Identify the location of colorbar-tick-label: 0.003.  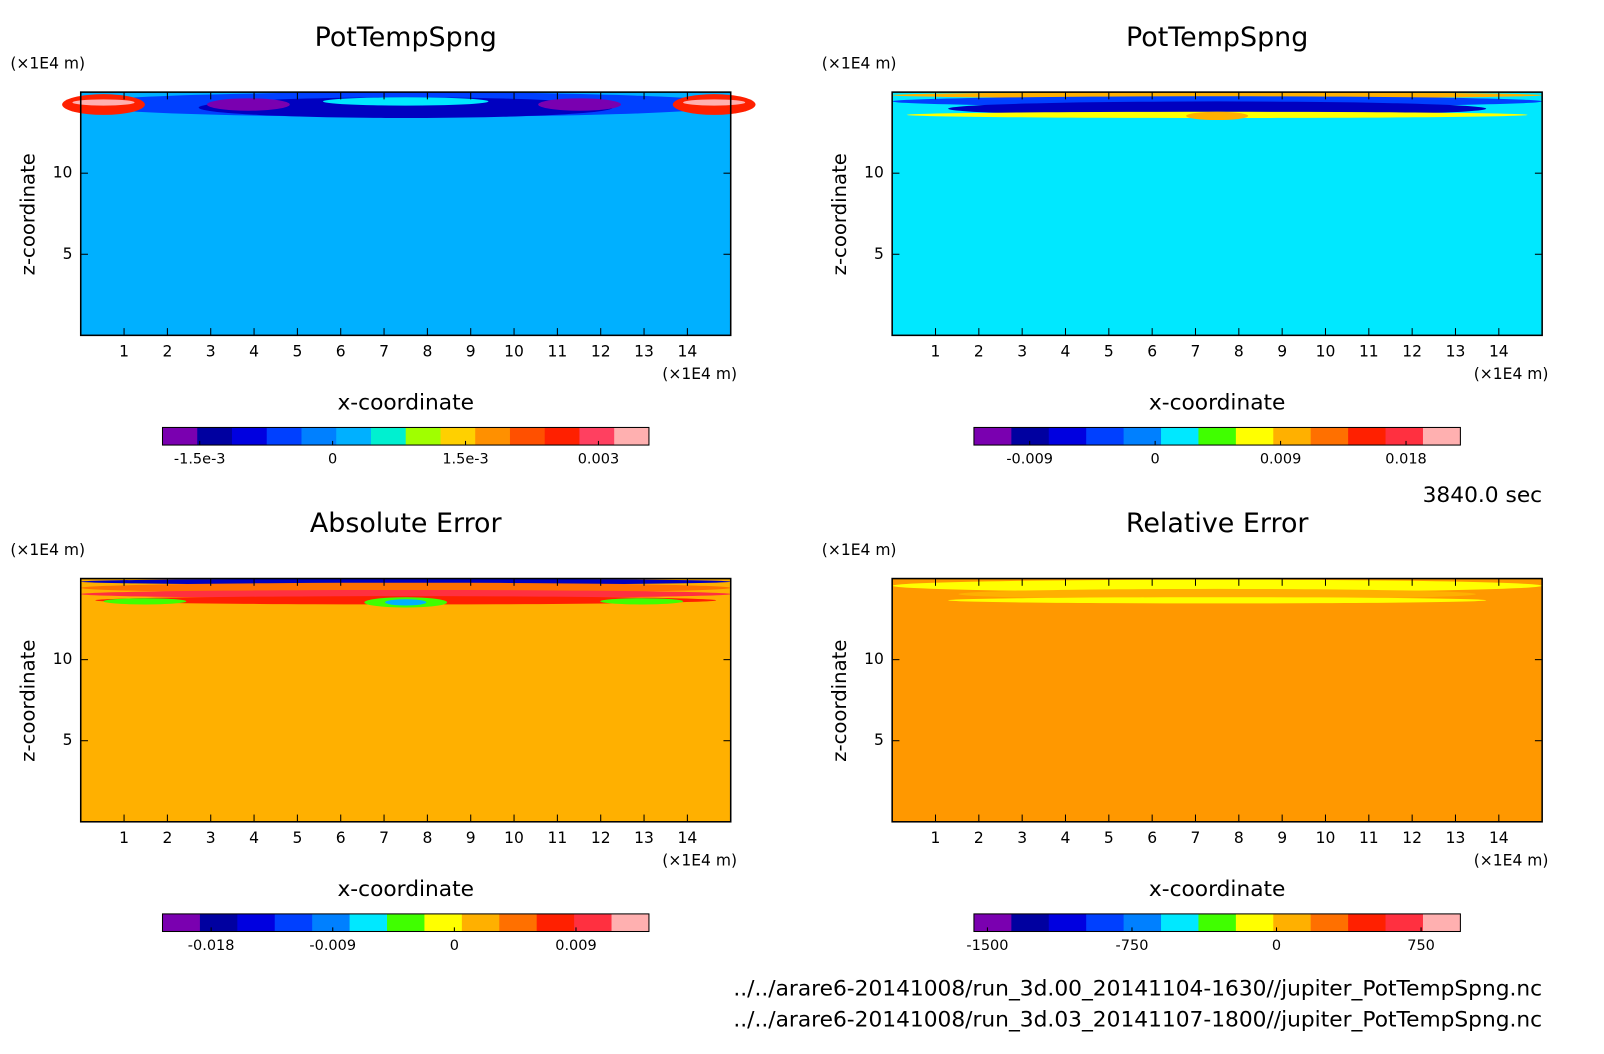
(598, 460).